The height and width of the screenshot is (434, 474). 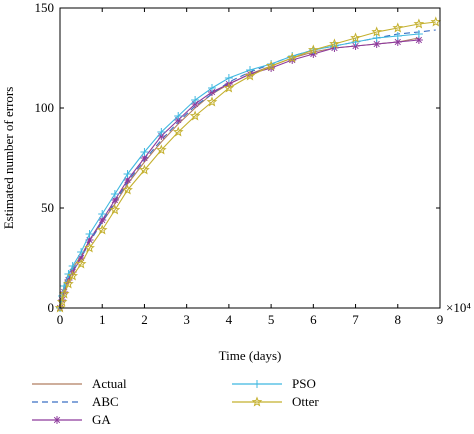 I want to click on x-tick-label: 6, so click(x=313, y=319).